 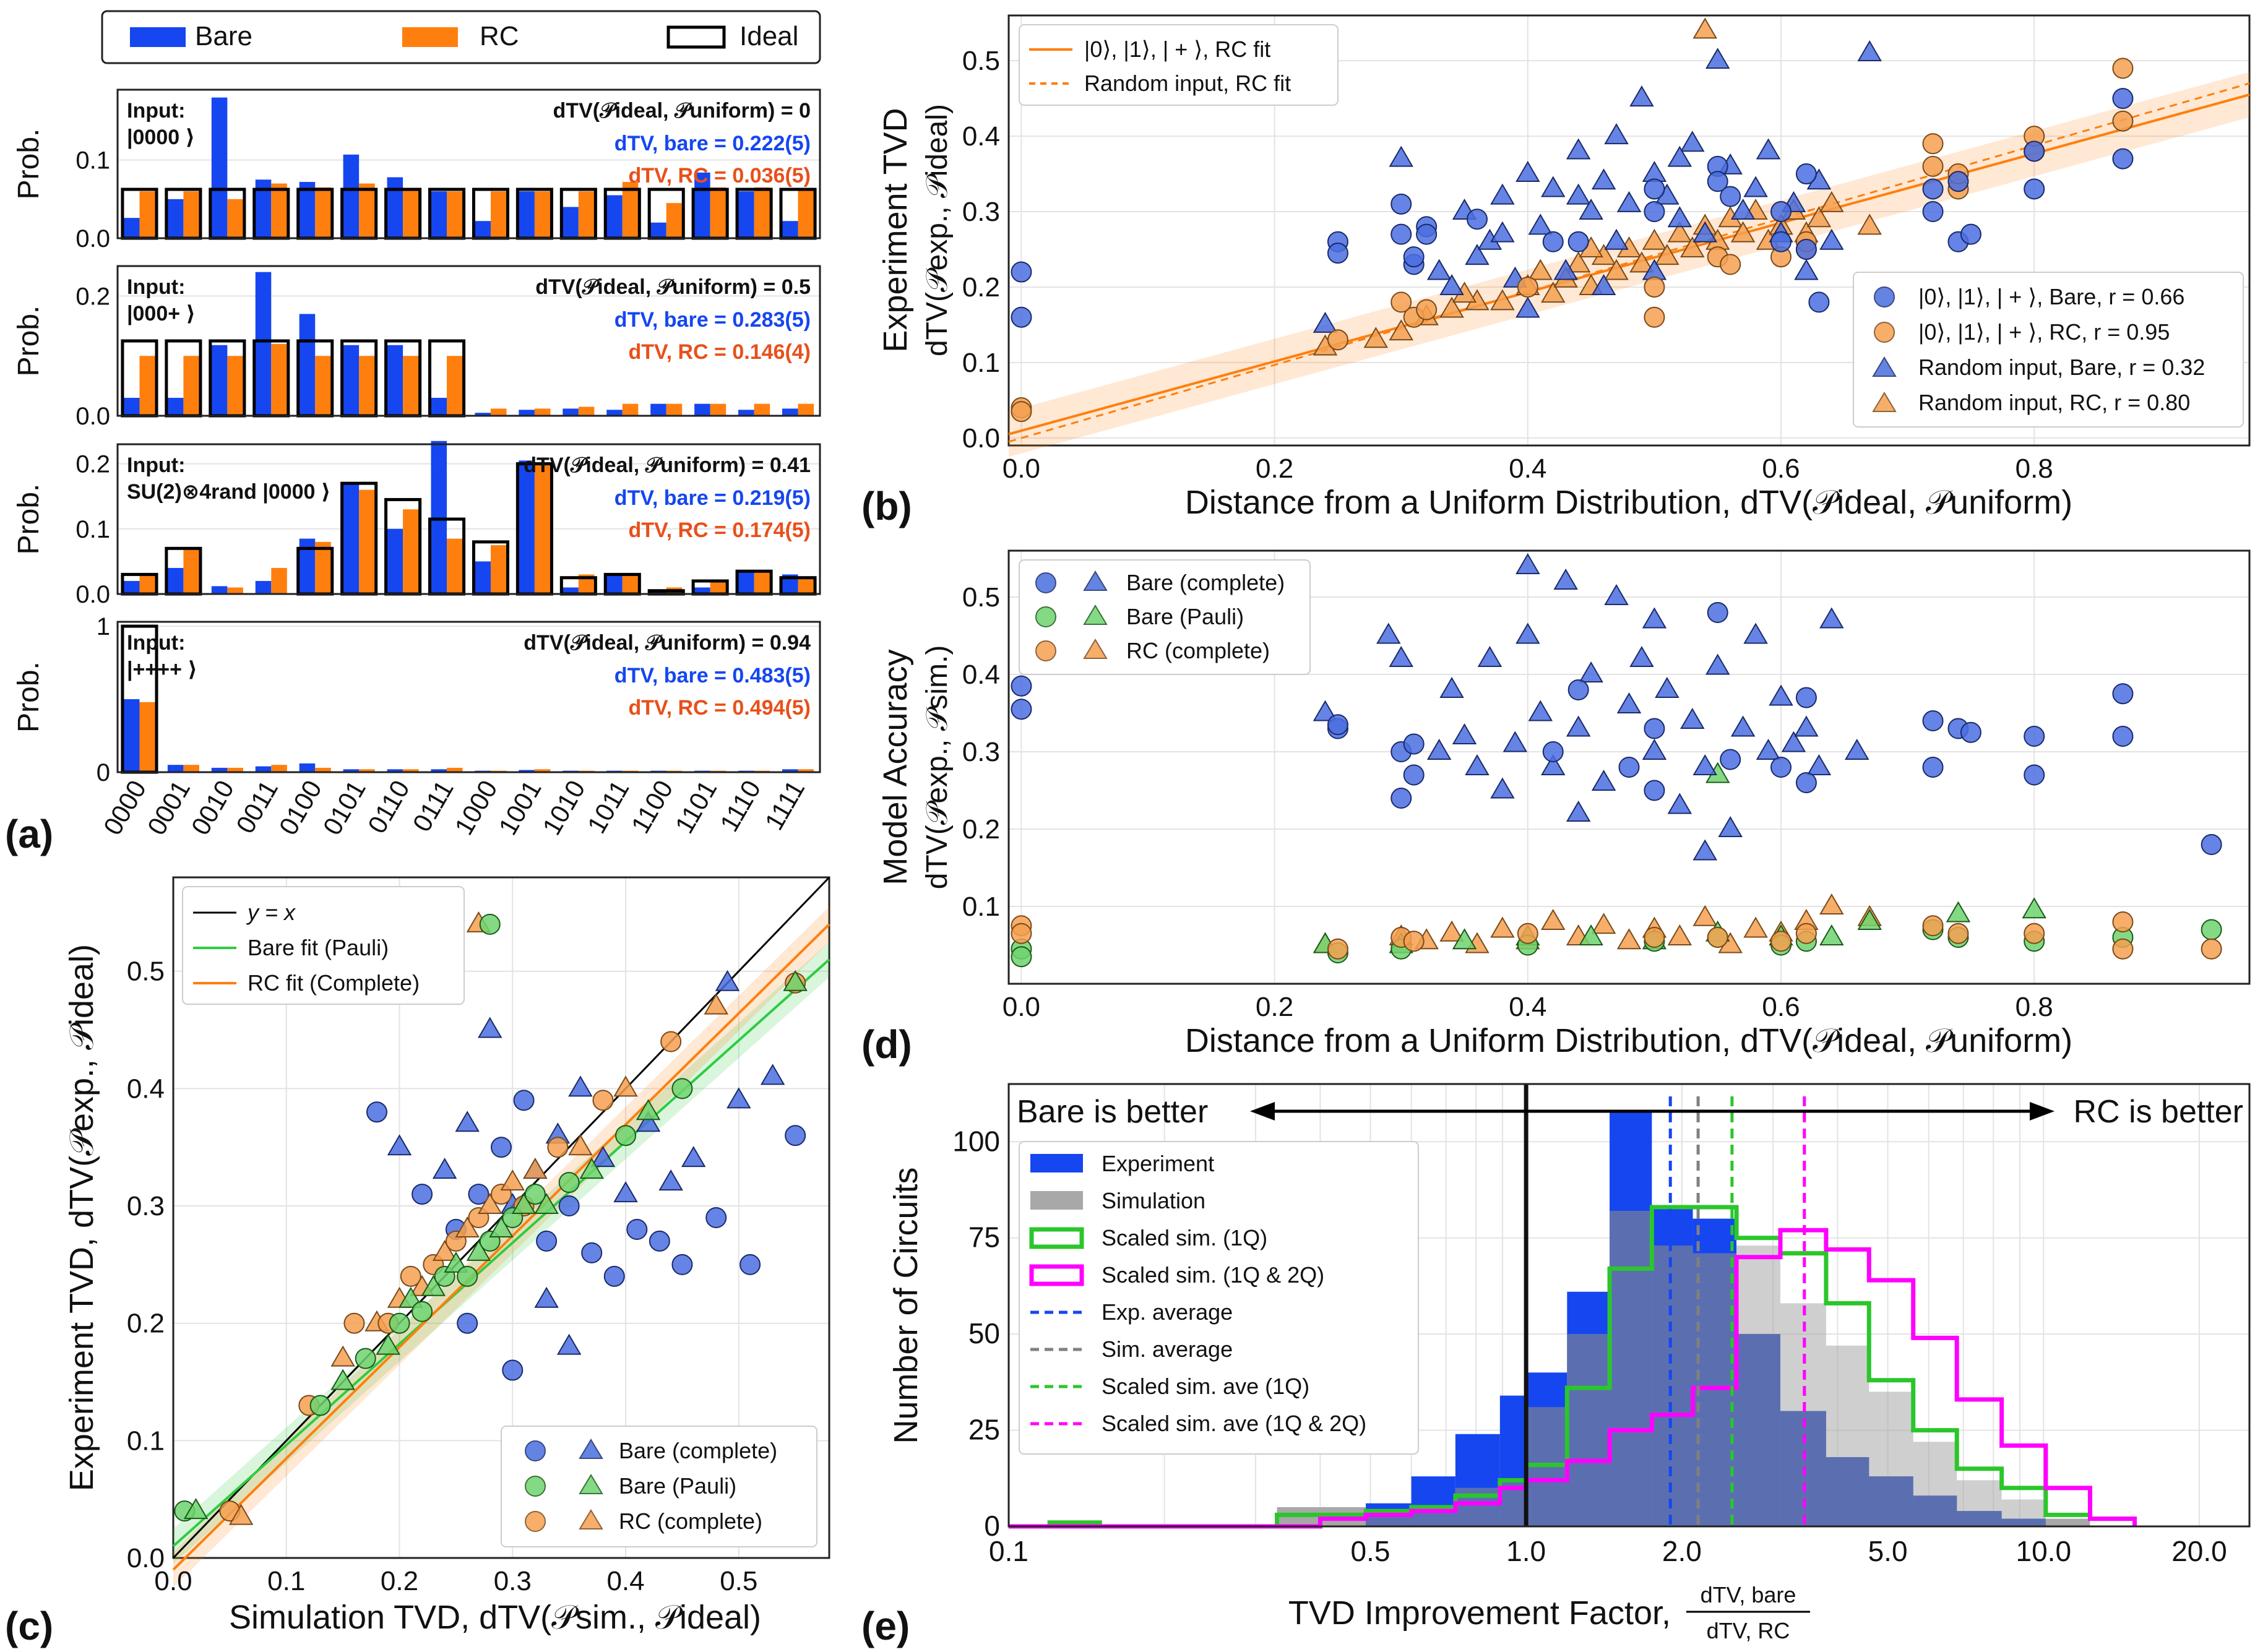 What do you see at coordinates (156, 643) in the screenshot?
I see `a-input-line1: Input:` at bounding box center [156, 643].